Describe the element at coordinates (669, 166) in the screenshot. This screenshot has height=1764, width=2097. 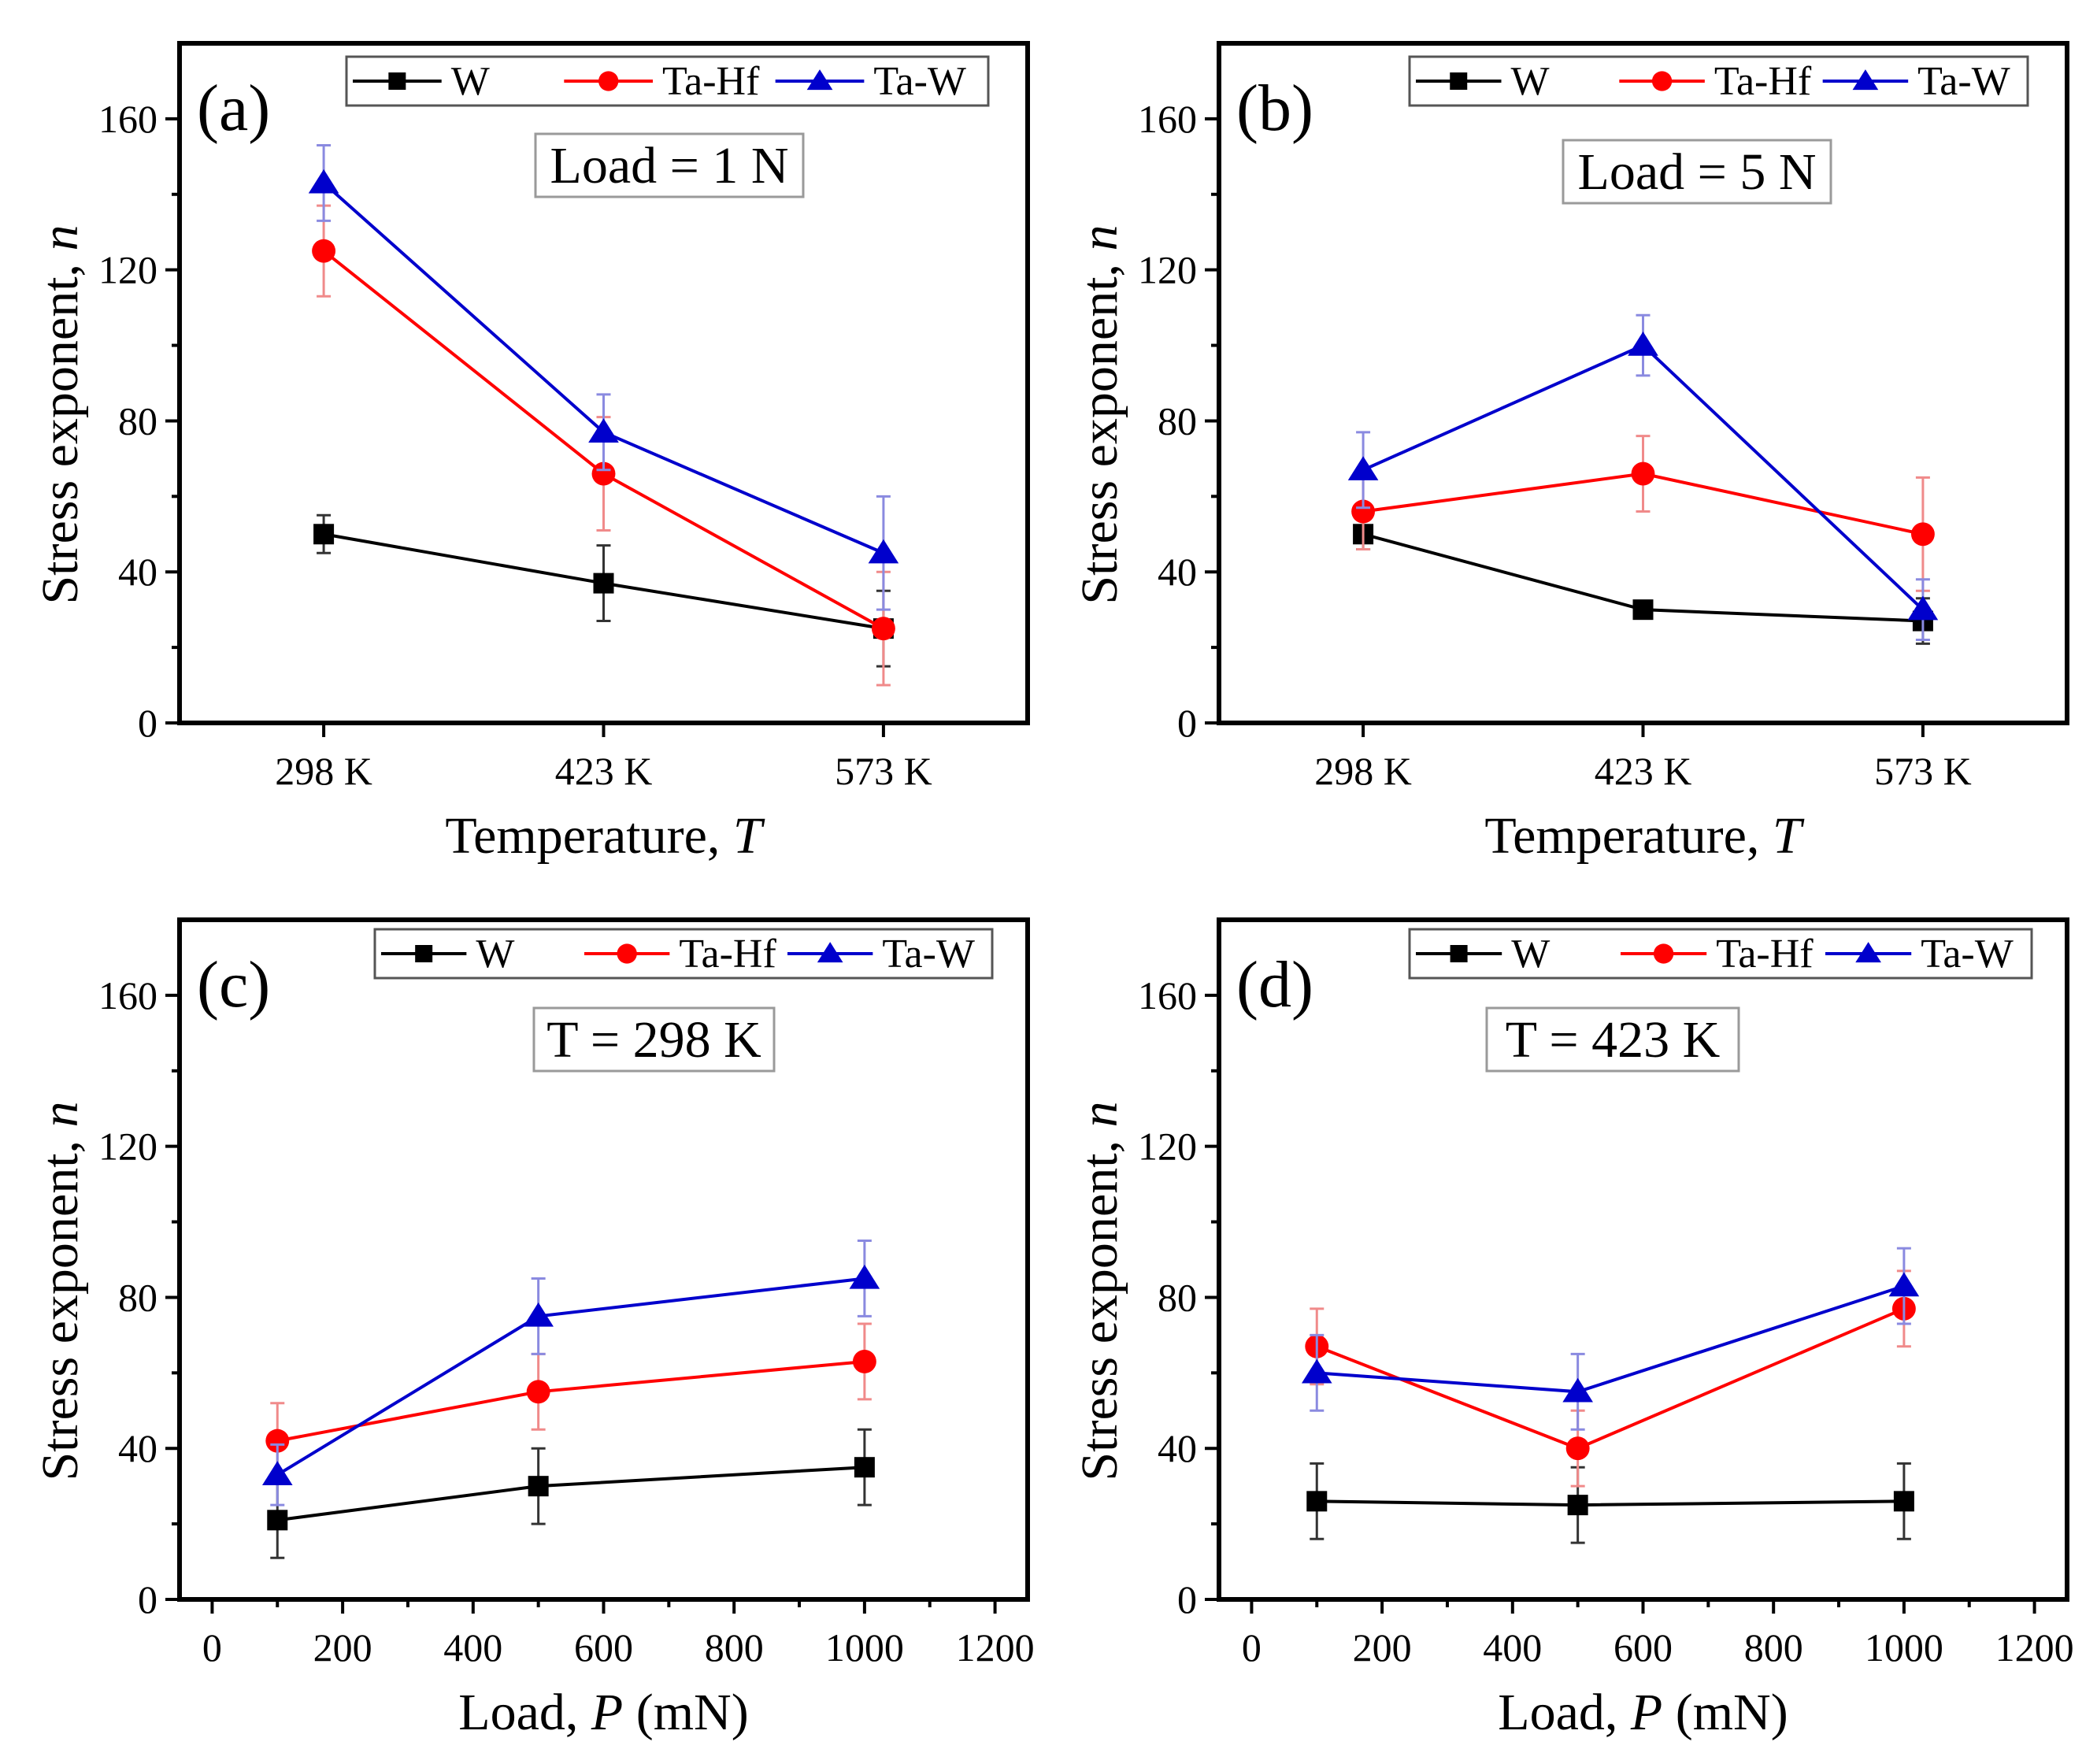
I see `condition-label: Load = 1 N` at that location.